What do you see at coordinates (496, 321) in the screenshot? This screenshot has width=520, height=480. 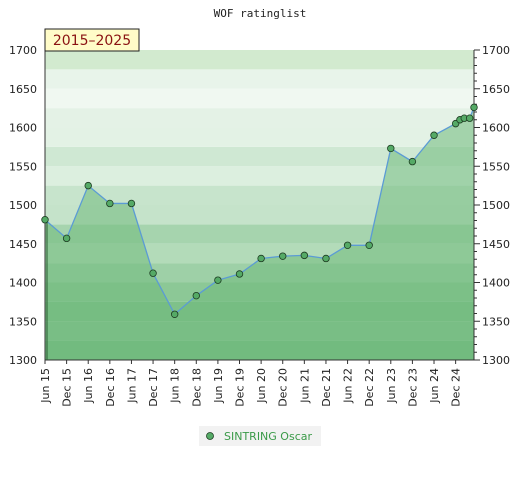 I see `y-tick-label-right: 1350` at bounding box center [496, 321].